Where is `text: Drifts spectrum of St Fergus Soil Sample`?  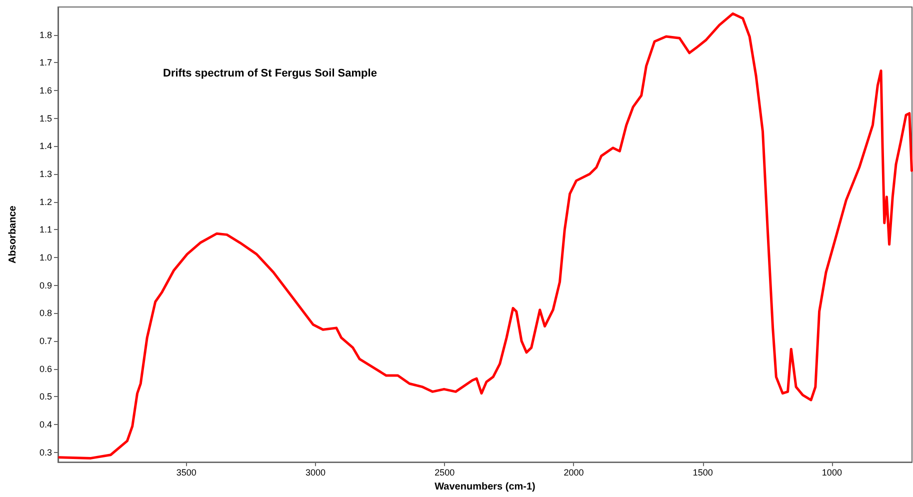 text: Drifts spectrum of St Fergus Soil Sample is located at coordinates (270, 74).